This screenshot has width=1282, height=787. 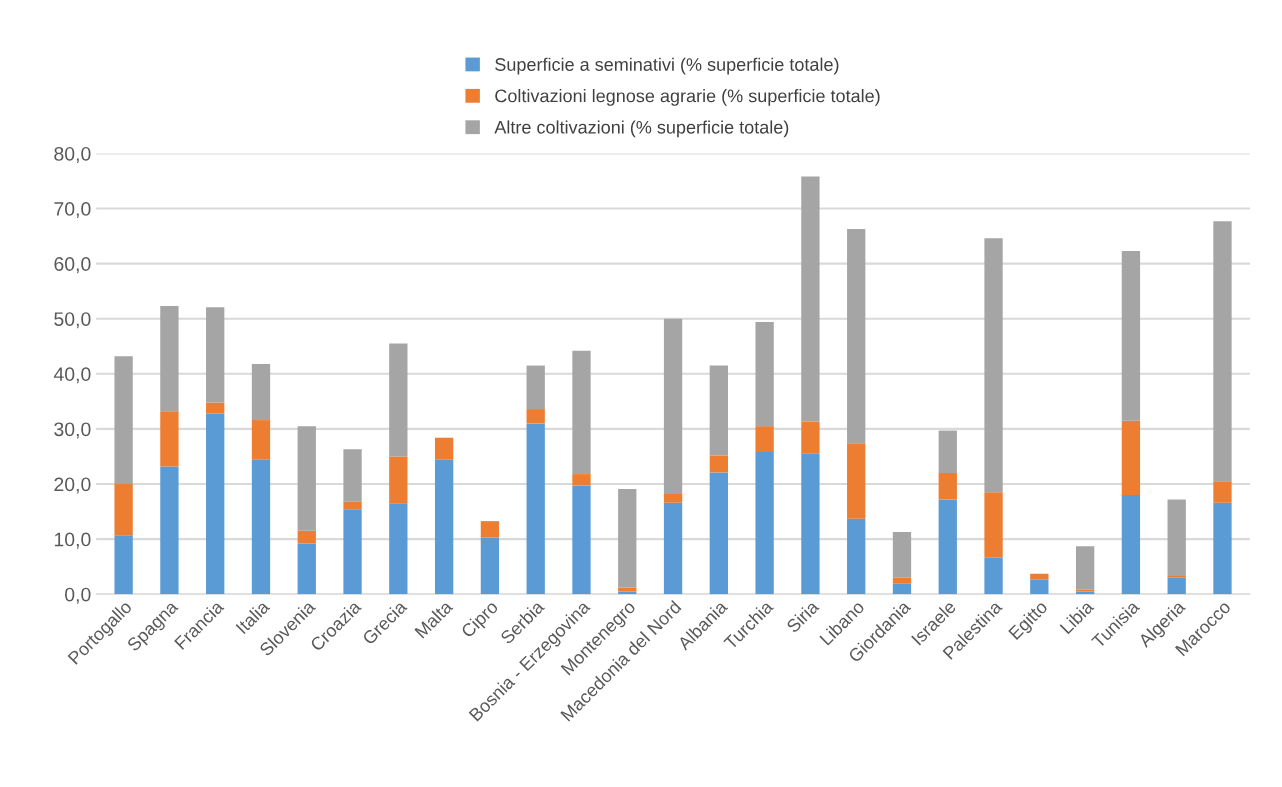 I want to click on y-tick-label: 60,0, so click(x=72, y=265).